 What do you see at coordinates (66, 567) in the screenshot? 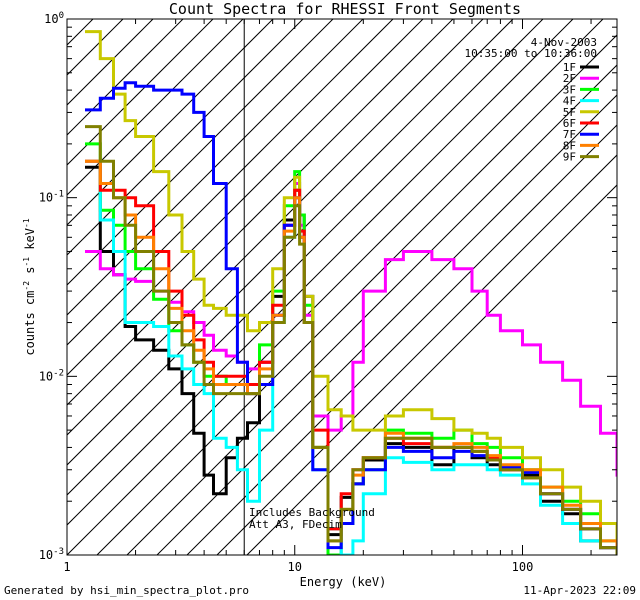
I see `x-tick-label: 1` at bounding box center [66, 567].